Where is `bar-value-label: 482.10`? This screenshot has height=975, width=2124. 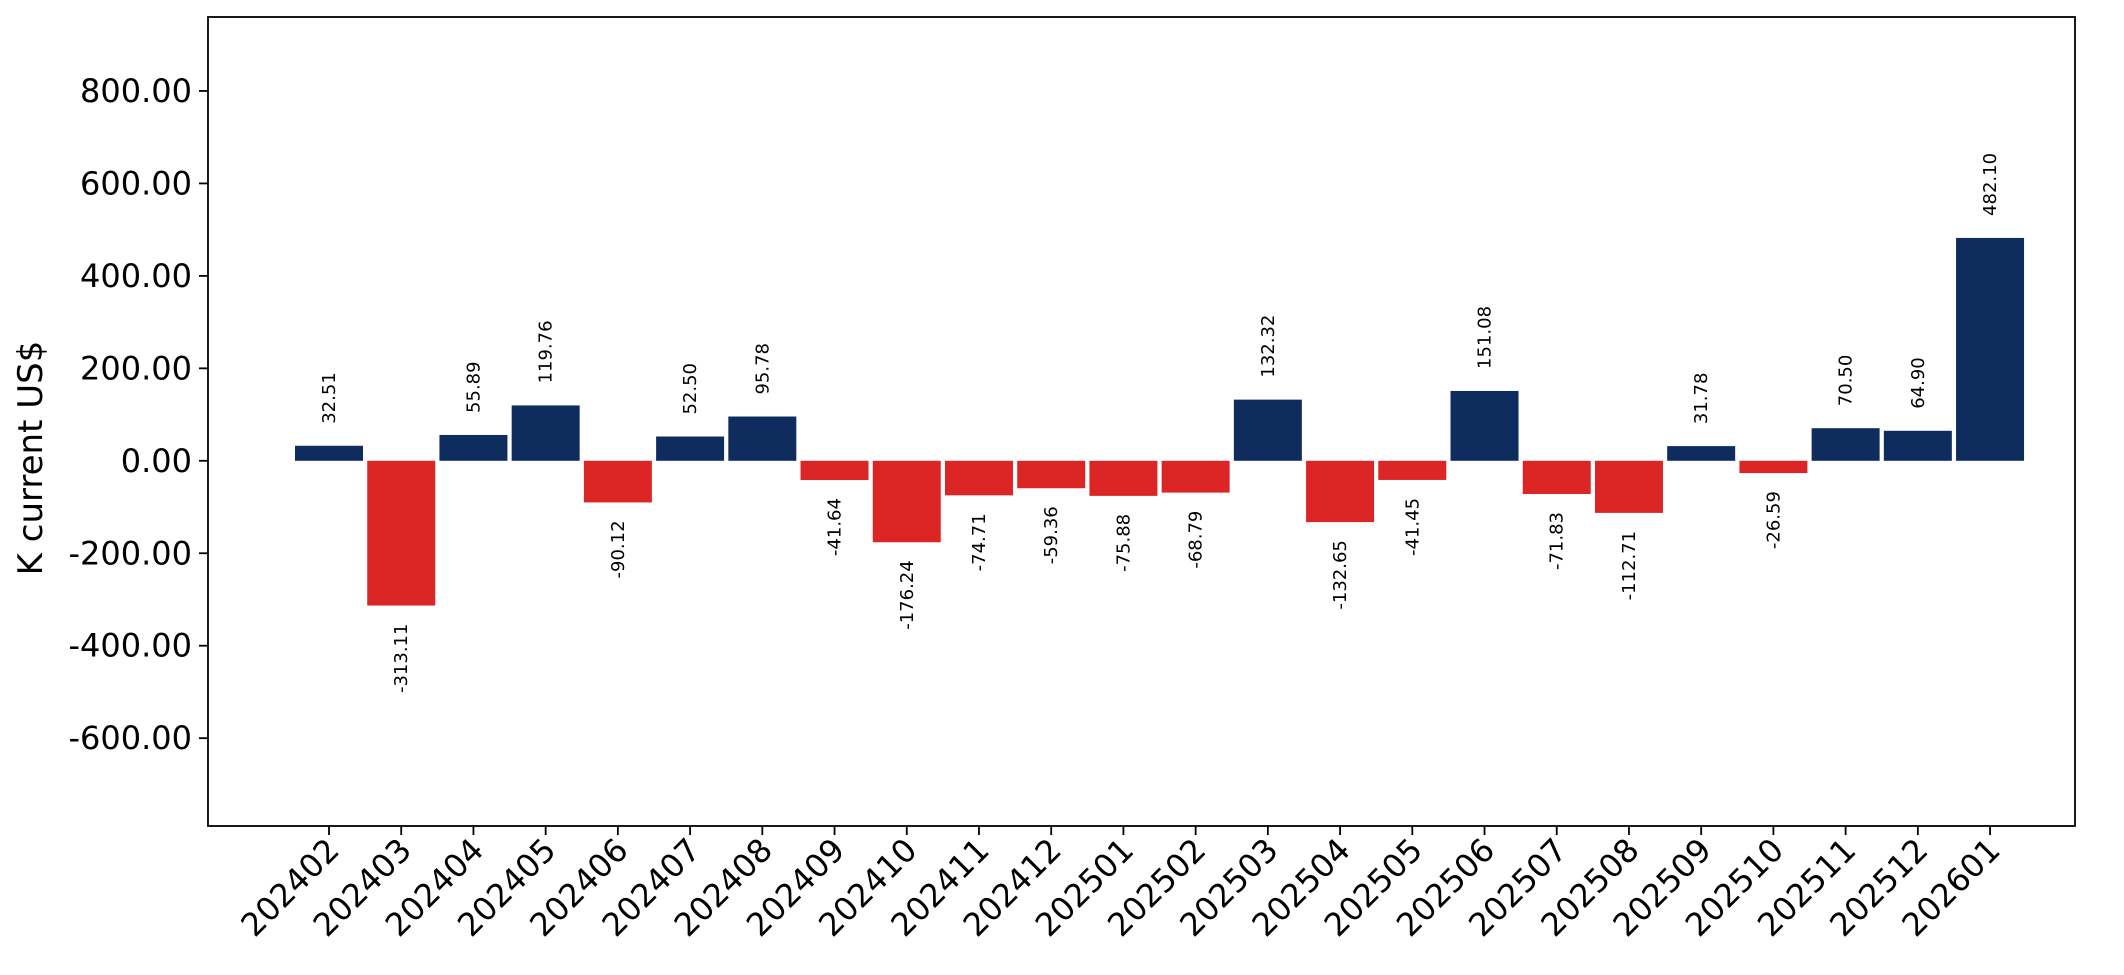 bar-value-label: 482.10 is located at coordinates (1990, 184).